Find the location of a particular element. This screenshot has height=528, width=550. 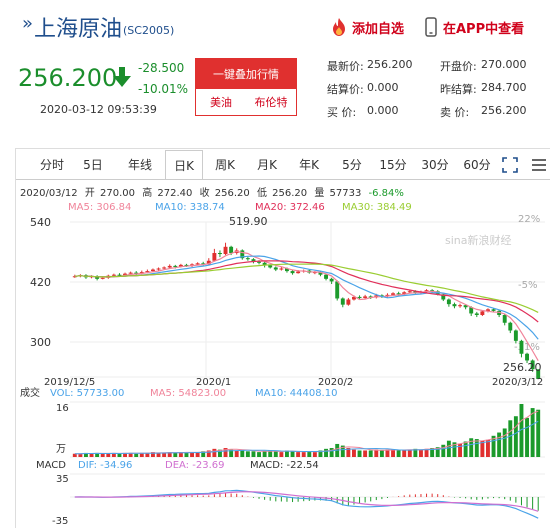

legend-ma20: MA20: 372.46 is located at coordinates (290, 207).